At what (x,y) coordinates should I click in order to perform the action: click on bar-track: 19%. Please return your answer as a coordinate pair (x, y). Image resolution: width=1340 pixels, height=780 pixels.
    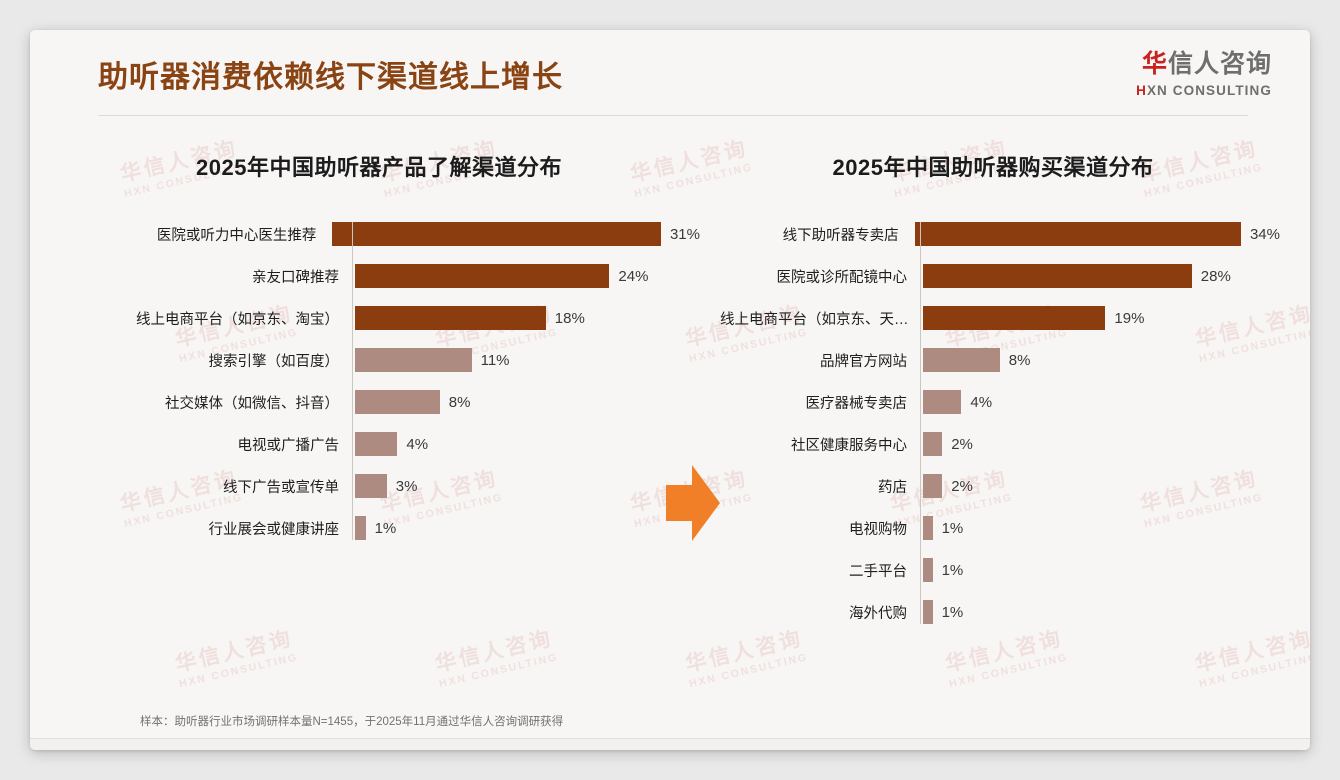
    Looking at the image, I should click on (1100, 318).